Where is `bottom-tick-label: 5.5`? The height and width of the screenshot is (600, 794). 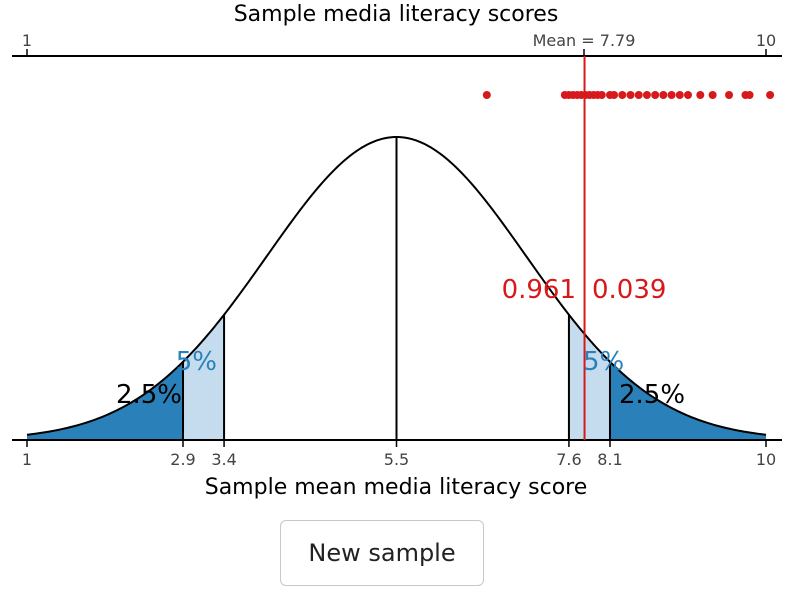
bottom-tick-label: 5.5 is located at coordinates (396, 459).